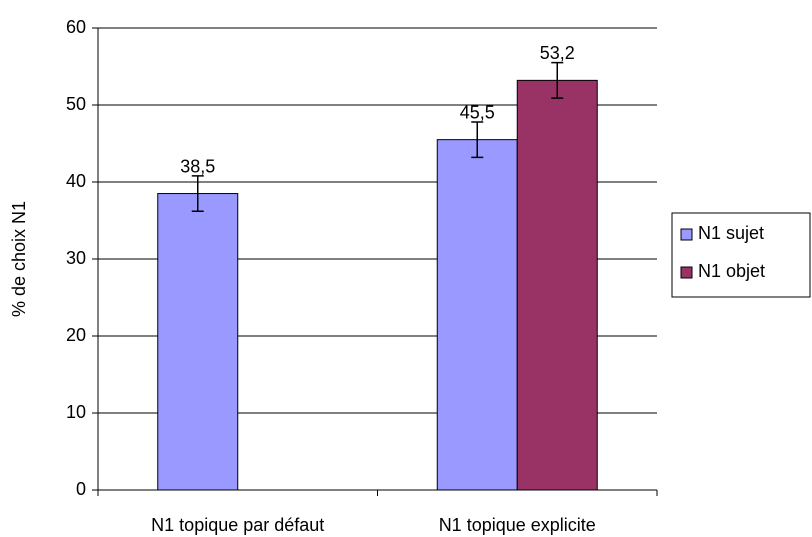 This screenshot has height=537, width=812. What do you see at coordinates (197, 166) in the screenshot?
I see `data-label: 38,5` at bounding box center [197, 166].